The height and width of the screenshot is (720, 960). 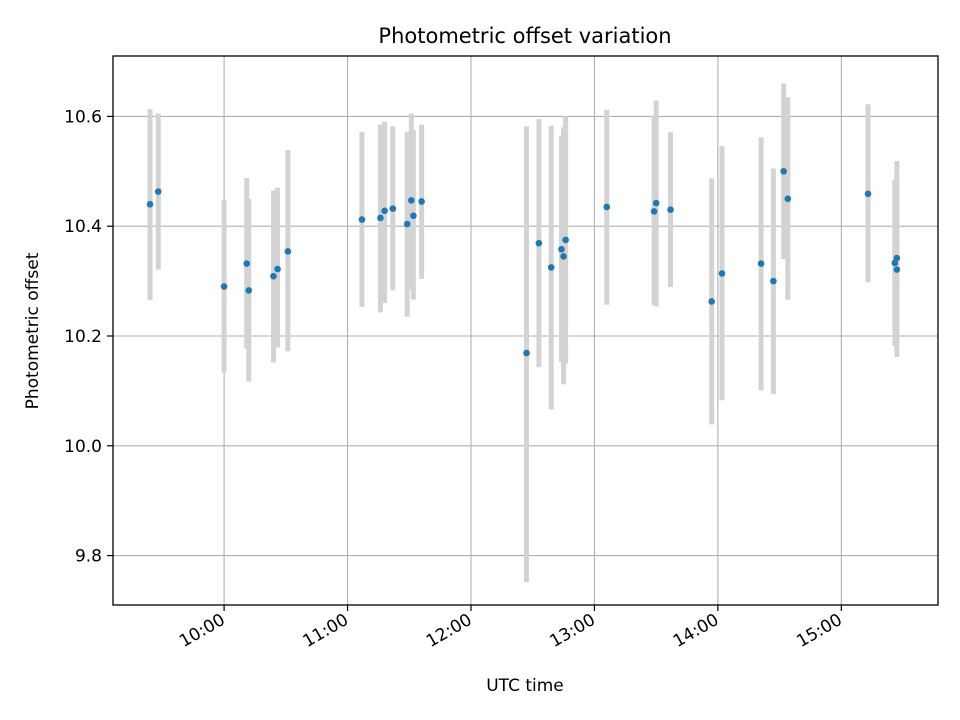 I want to click on x-axis-label: UTC time, so click(x=525, y=686).